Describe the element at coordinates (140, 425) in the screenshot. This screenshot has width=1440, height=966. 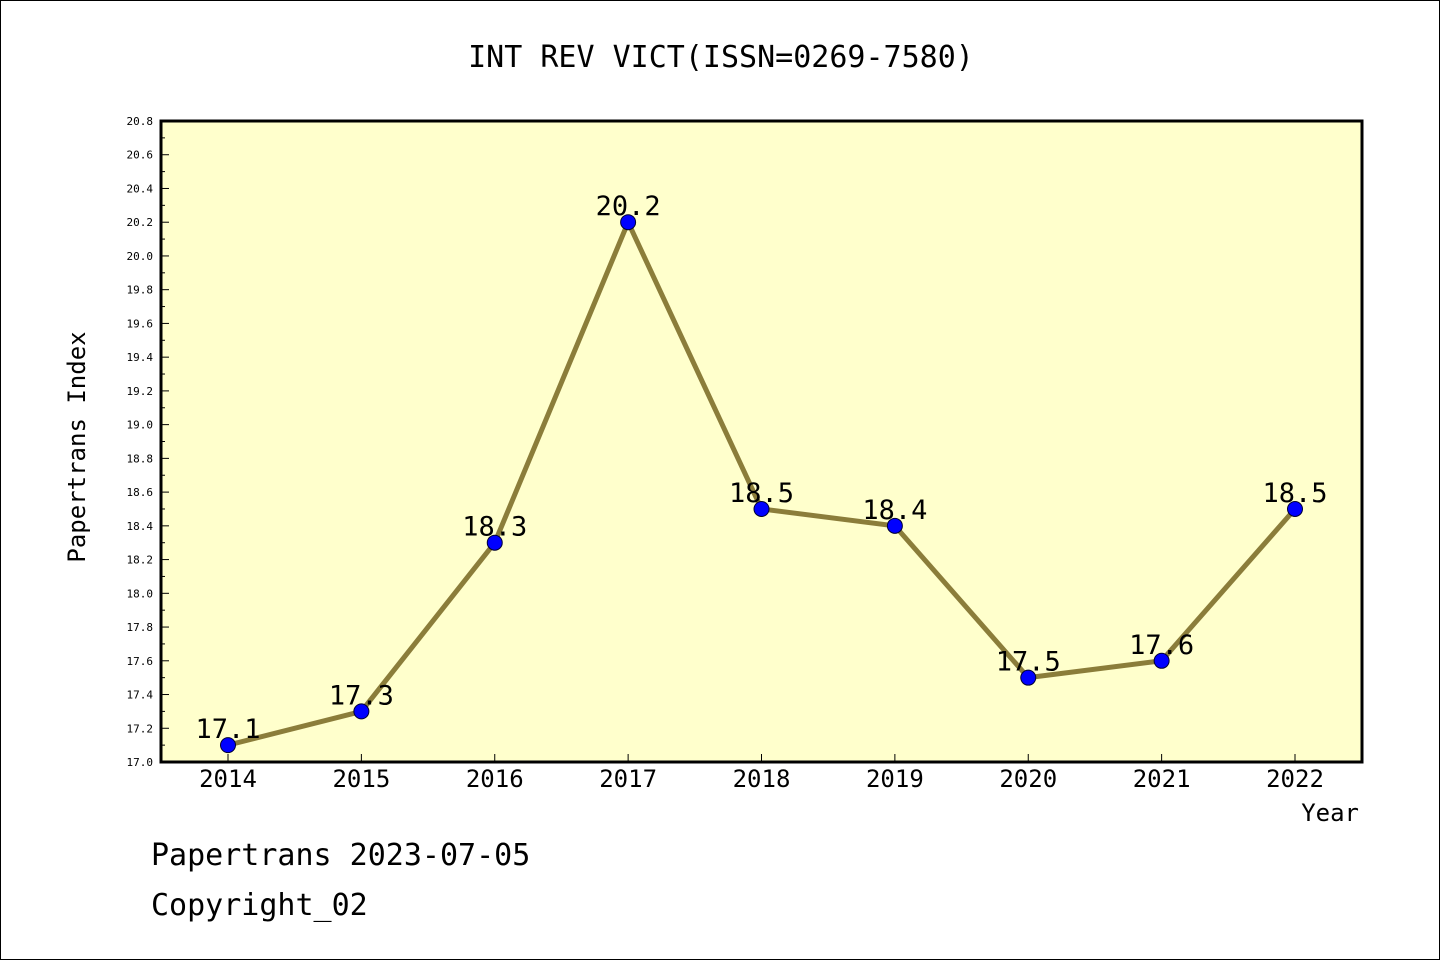
I see `y-tick-label: 19.0` at that location.